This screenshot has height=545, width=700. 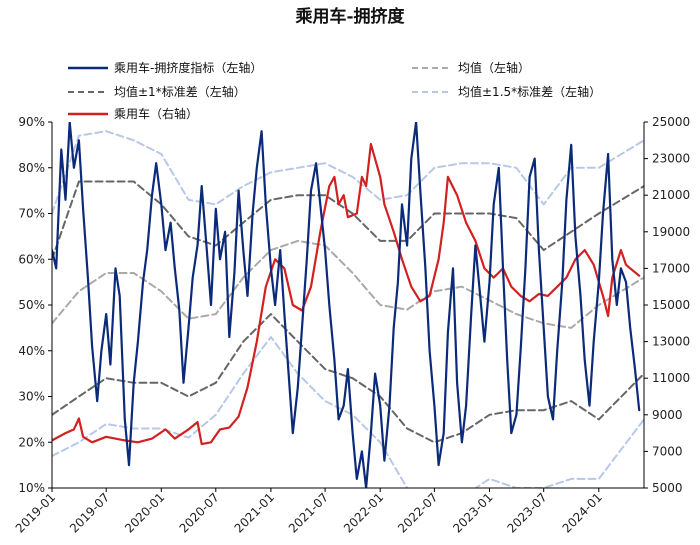 I want to click on series-line-2-upper, so click(x=348, y=220).